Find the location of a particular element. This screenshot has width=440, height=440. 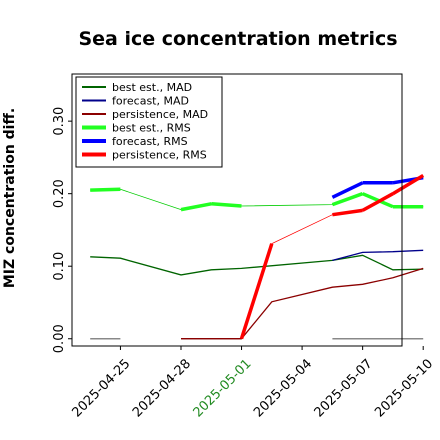

y-tick-label-3: 0.30 is located at coordinates (59, 121).